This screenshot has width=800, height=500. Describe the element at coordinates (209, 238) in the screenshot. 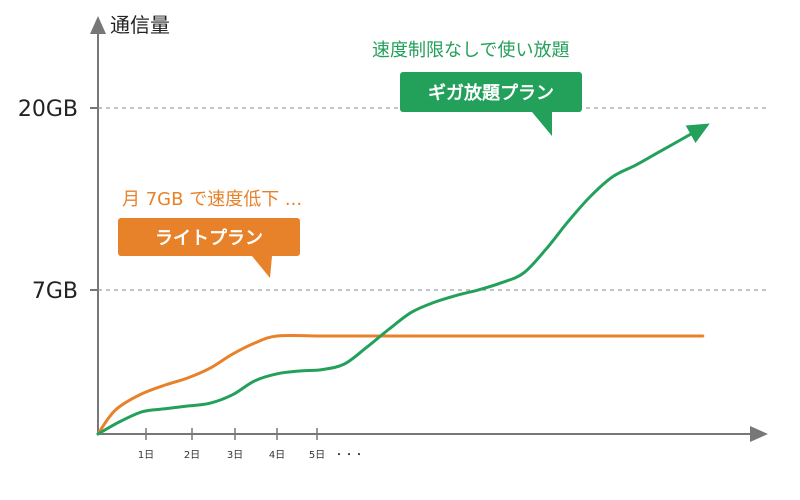

I see `light-plan-badge-label: ライトプラン` at that location.